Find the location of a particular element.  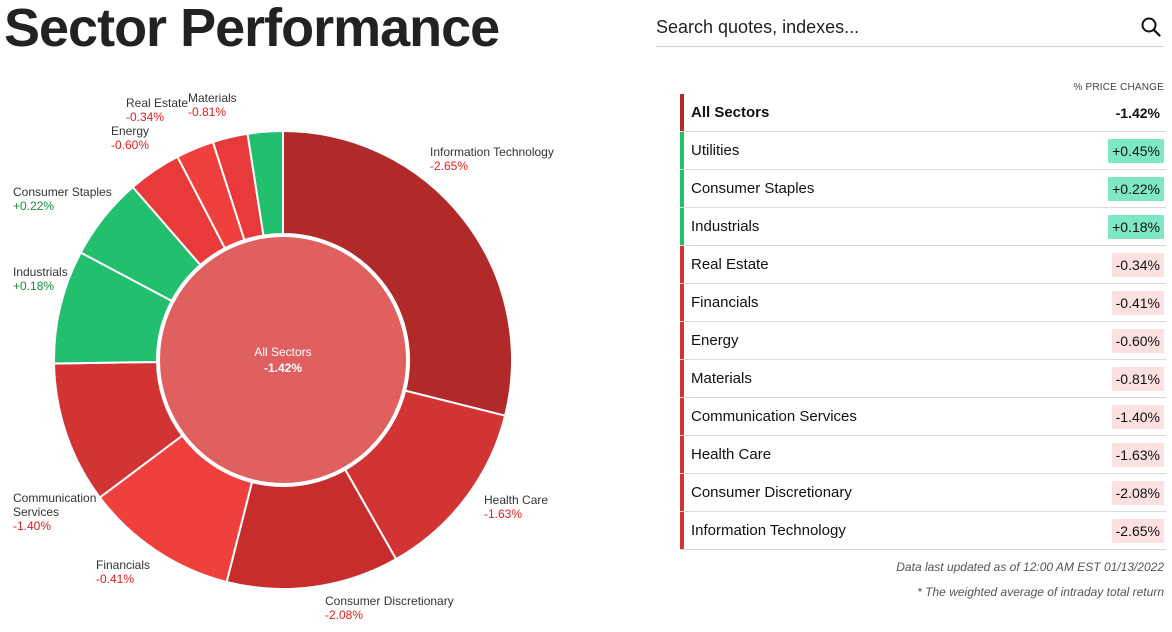

sector-row: Utilities +0.45% is located at coordinates (923, 151).